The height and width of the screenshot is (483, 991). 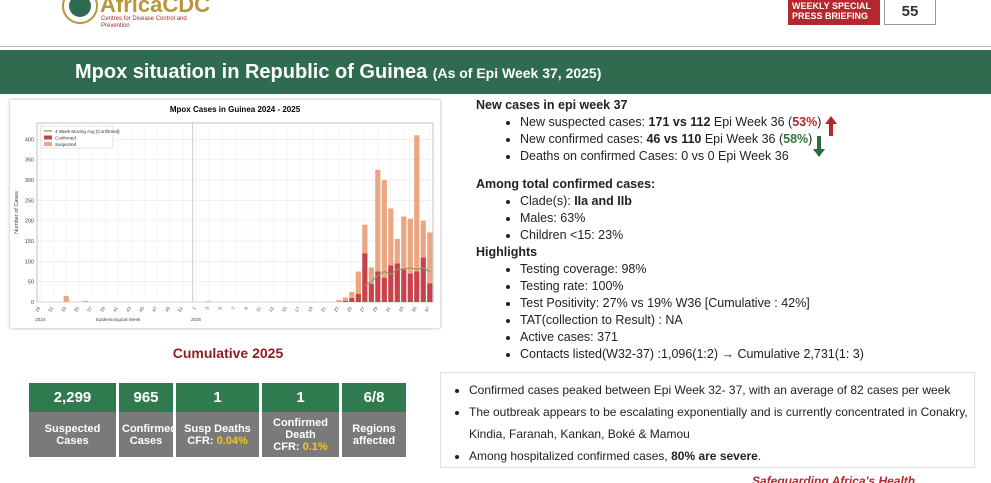 I want to click on y-tick-label: 100, so click(x=29, y=262).